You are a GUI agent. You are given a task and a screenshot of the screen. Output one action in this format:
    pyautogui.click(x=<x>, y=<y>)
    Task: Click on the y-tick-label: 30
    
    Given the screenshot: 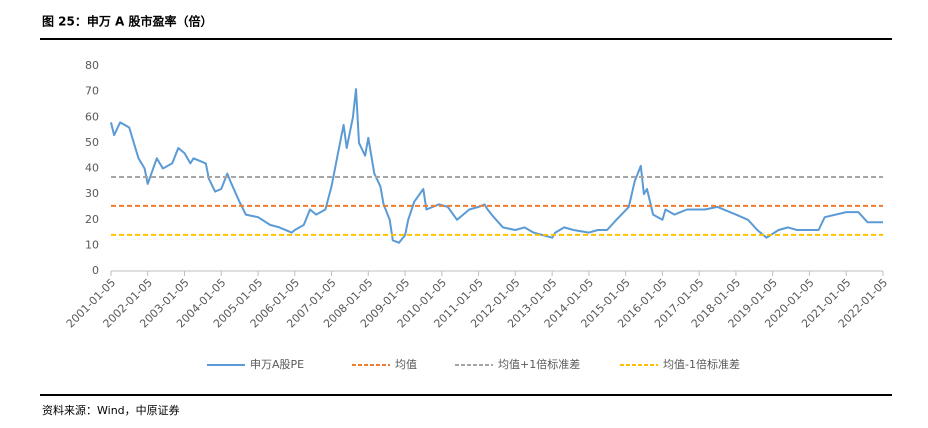 What is the action you would take?
    pyautogui.click(x=92, y=193)
    